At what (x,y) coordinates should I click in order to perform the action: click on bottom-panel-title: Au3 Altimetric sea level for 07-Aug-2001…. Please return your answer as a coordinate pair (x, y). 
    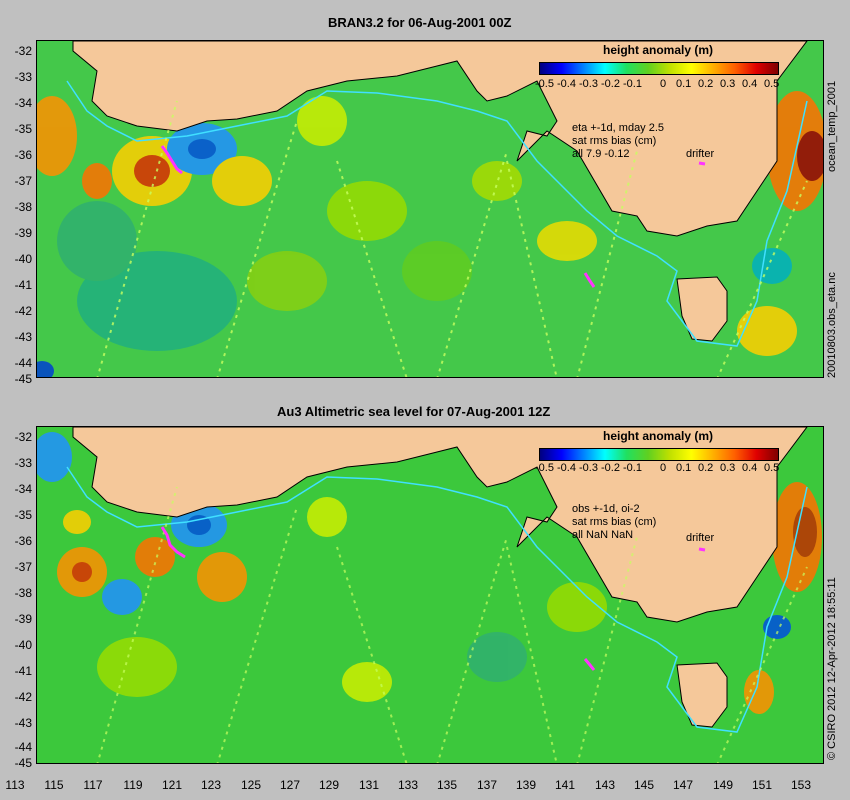
    Looking at the image, I should click on (414, 411).